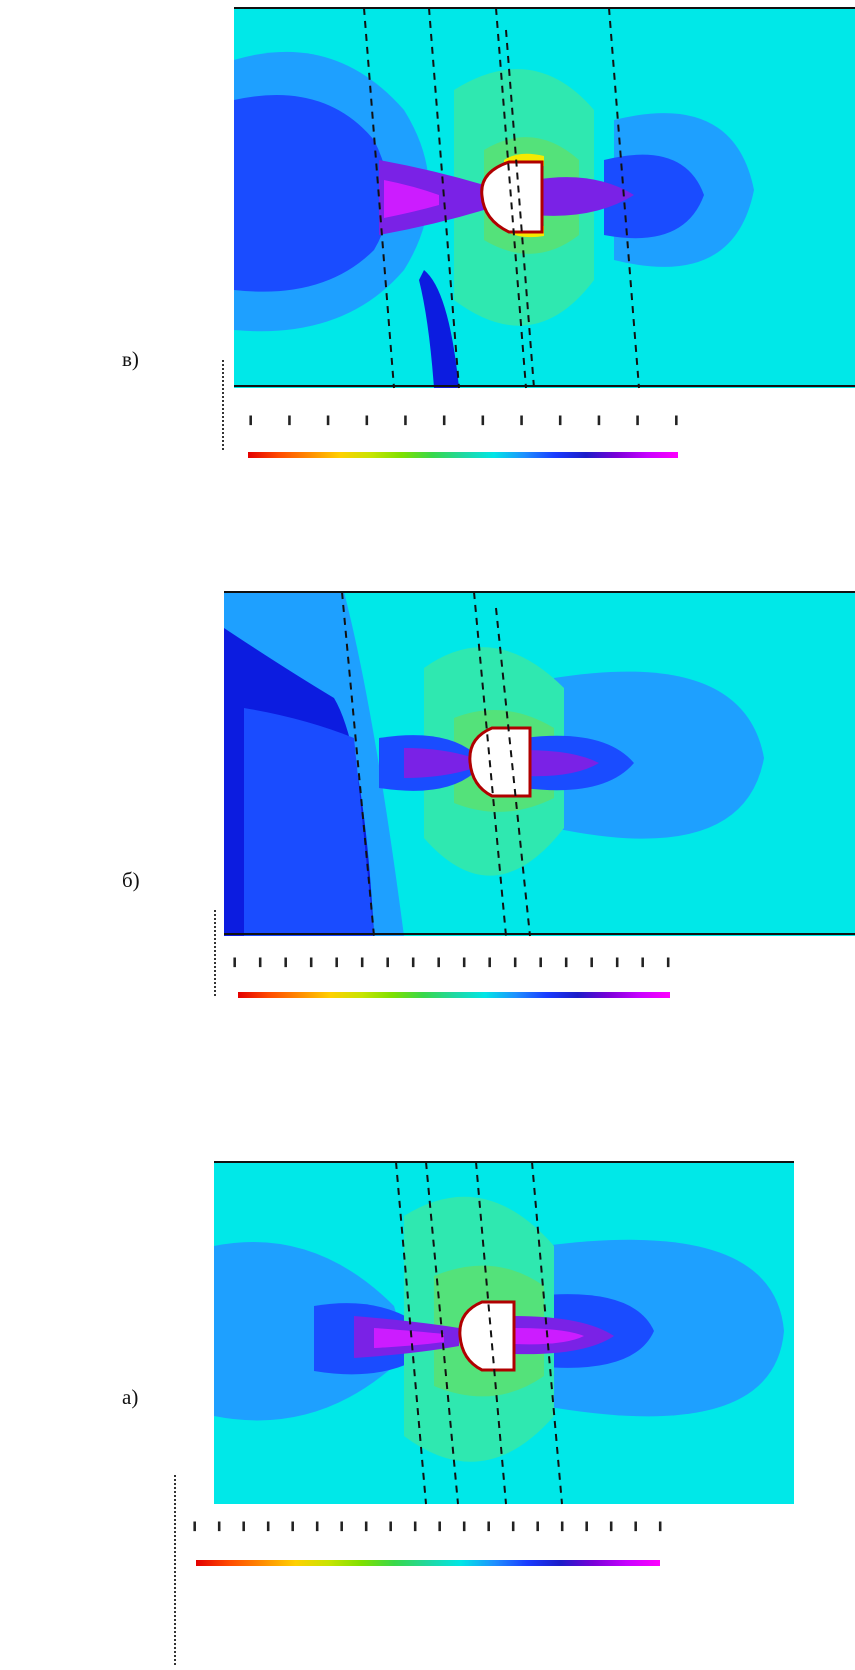 Image resolution: width=855 pixels, height=1670 pixels. What do you see at coordinates (451, 963) in the screenshot?
I see `scale-ticks-b: ▮ ▮ ▮ ▮ ▮ ▮ ▮ ▮ ▮ ▮ ▮ ▮ ▮ ▮ ▮ ▮ ▮ ▮` at bounding box center [451, 963].